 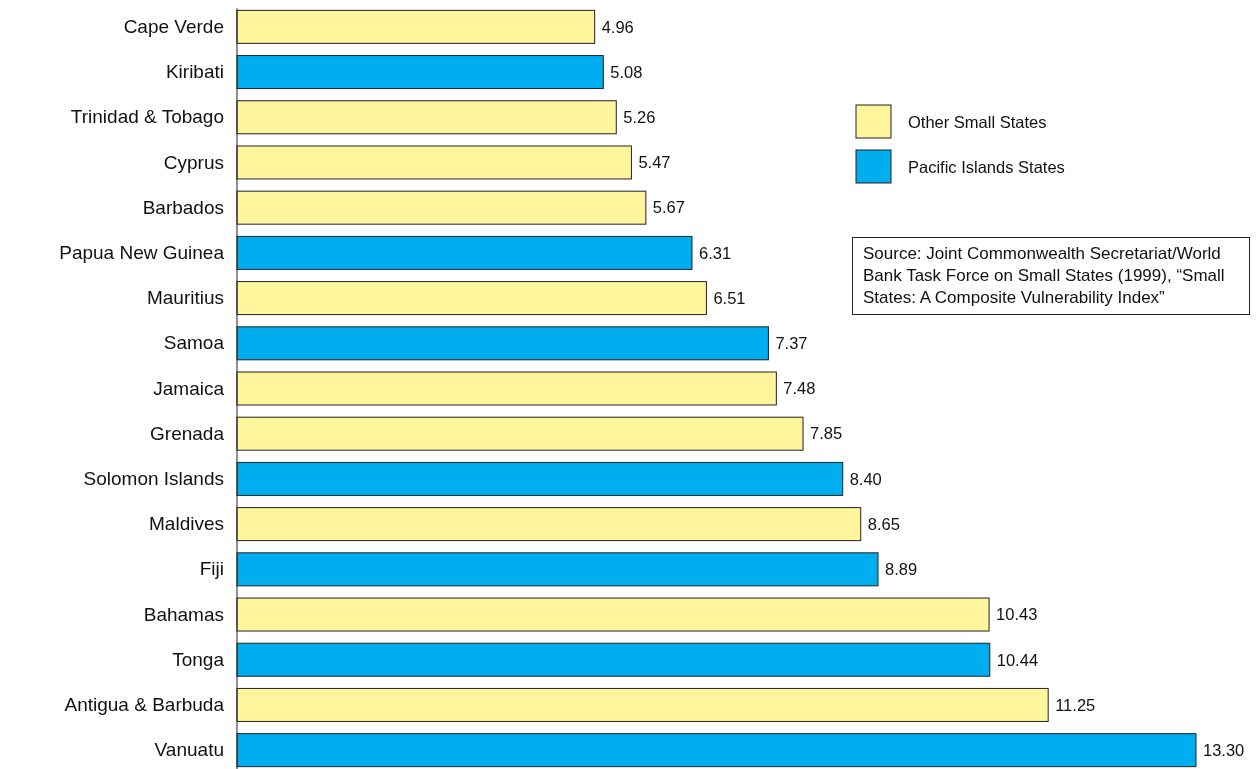 I want to click on y-tick-label: Maldives, so click(x=186, y=524).